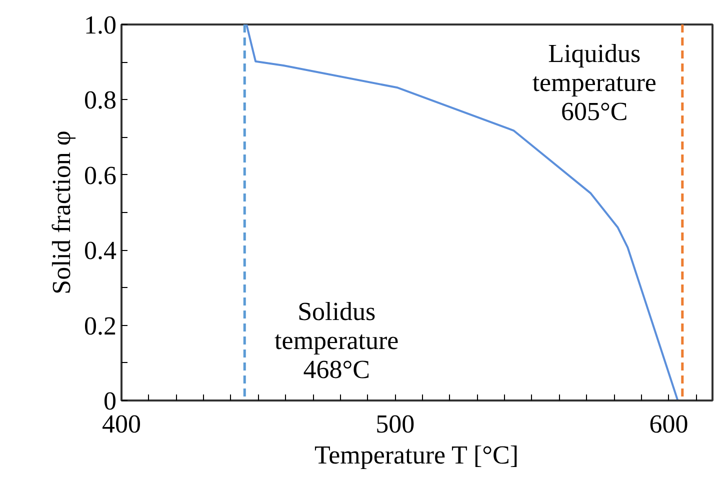  Describe the element at coordinates (594, 82) in the screenshot. I see `ref-line-label: Liquidus temperature 605°C` at that location.